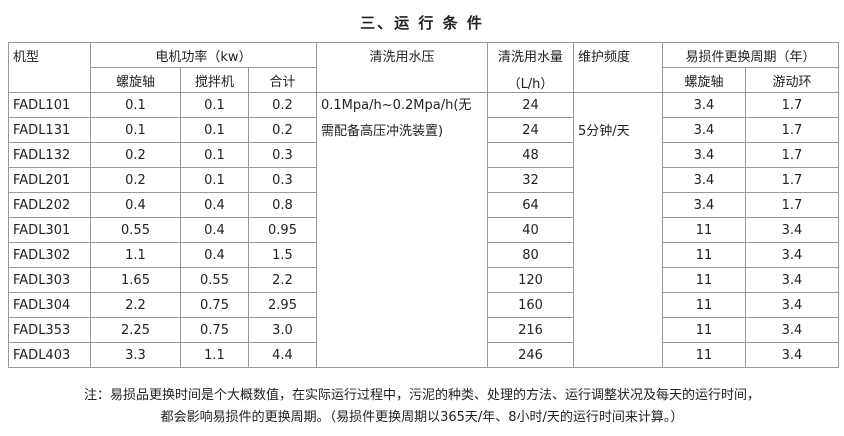 This screenshot has width=844, height=436. I want to click on table-row: FADL201 0.2 0.1 0.3 32 3.4 1.7, so click(423, 180).